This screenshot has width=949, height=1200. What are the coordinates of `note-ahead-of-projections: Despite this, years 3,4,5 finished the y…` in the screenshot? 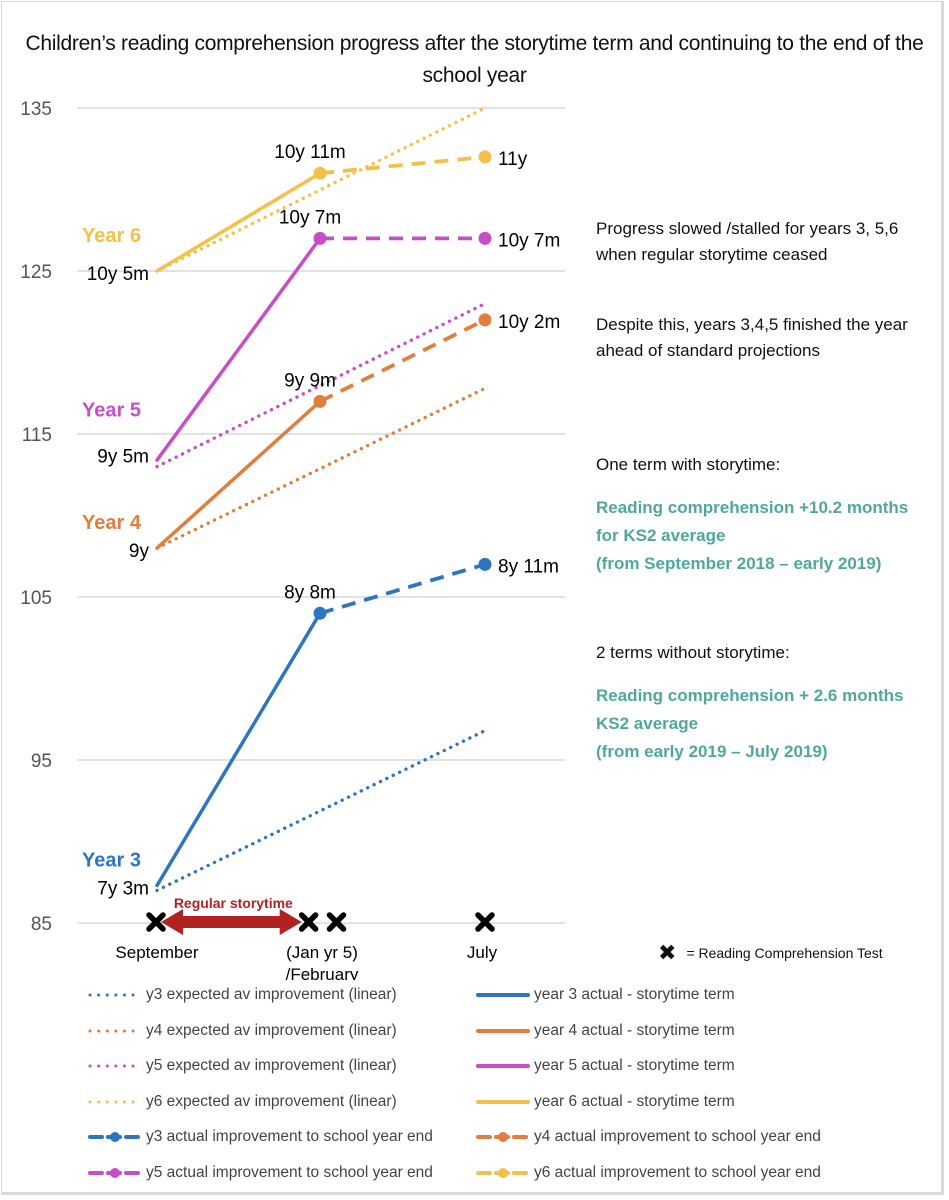 It's located at (752, 337).